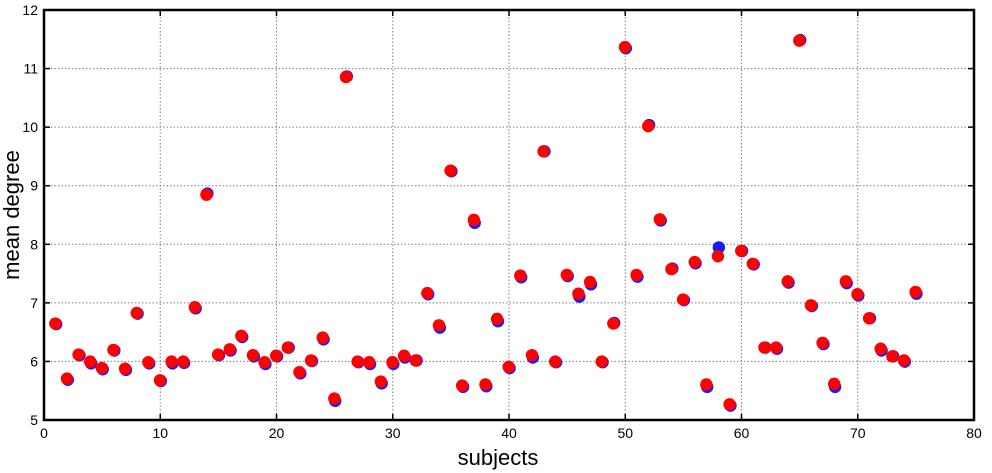  What do you see at coordinates (30, 69) in the screenshot?
I see `y-tick-label: 11` at bounding box center [30, 69].